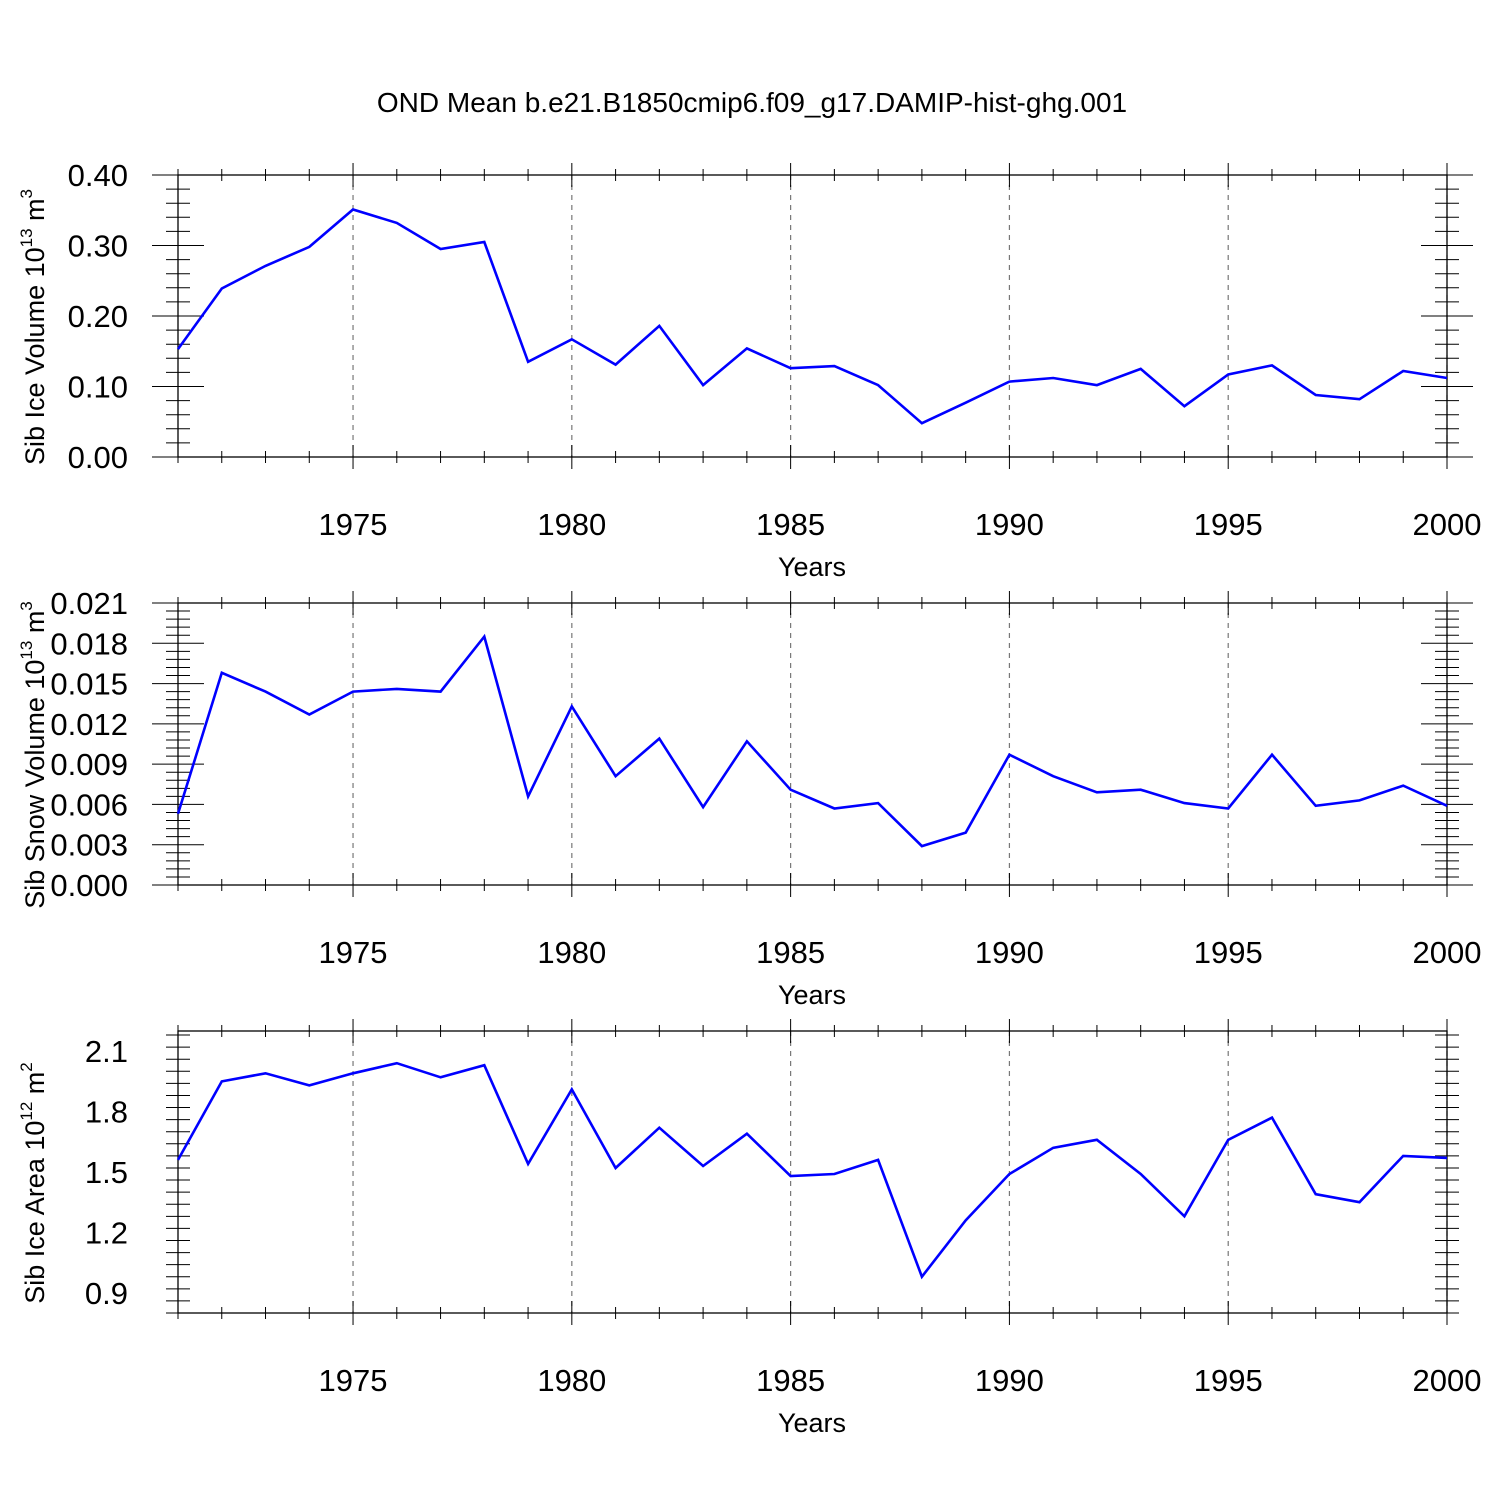  Describe the element at coordinates (89, 885) in the screenshot. I see `y-tick-label: 0.000` at that location.